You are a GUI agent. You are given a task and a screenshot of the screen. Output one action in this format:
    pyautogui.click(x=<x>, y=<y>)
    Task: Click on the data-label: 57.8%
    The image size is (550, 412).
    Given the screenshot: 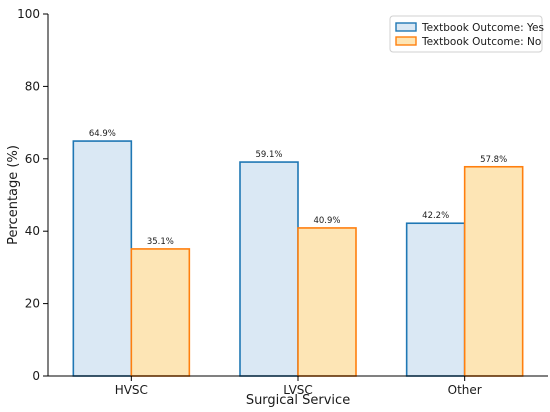 What is the action you would take?
    pyautogui.click(x=493, y=160)
    